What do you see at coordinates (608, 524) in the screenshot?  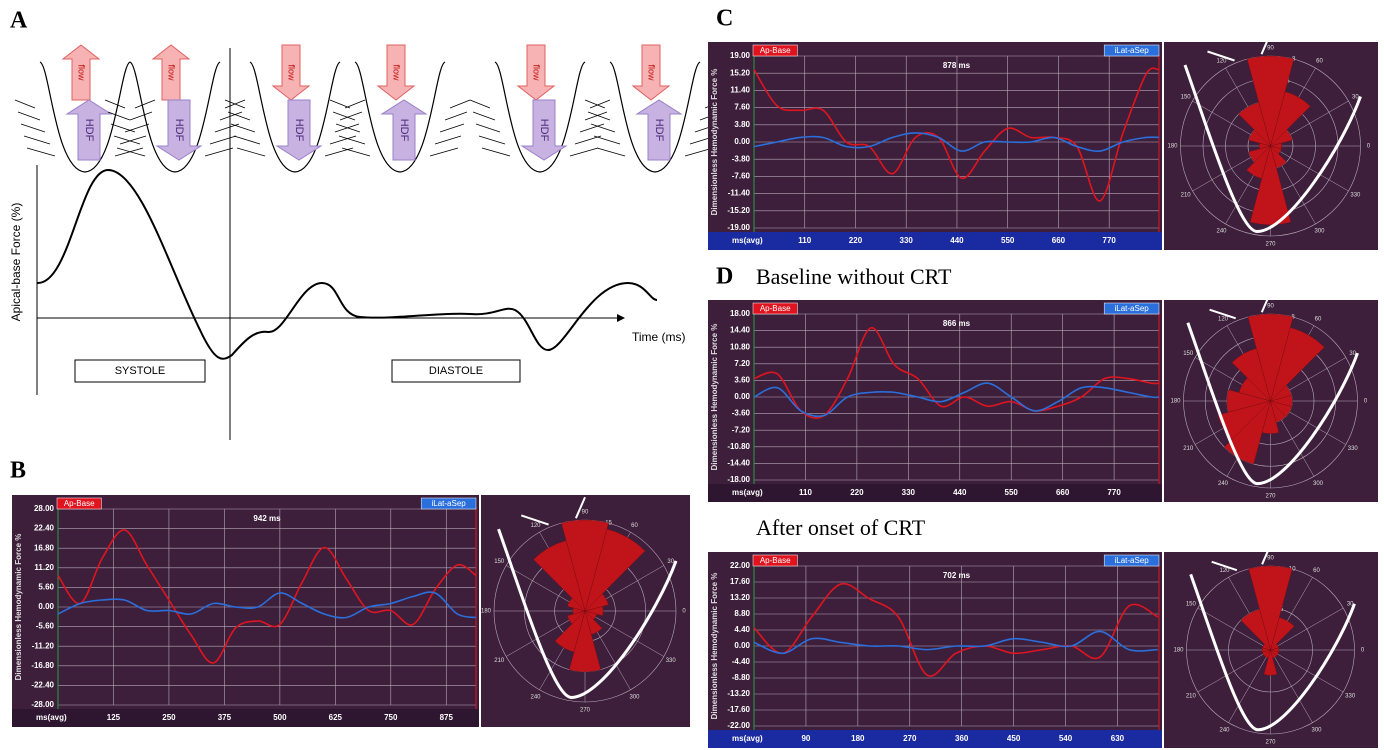 I see `polar-r-label: 15` at bounding box center [608, 524].